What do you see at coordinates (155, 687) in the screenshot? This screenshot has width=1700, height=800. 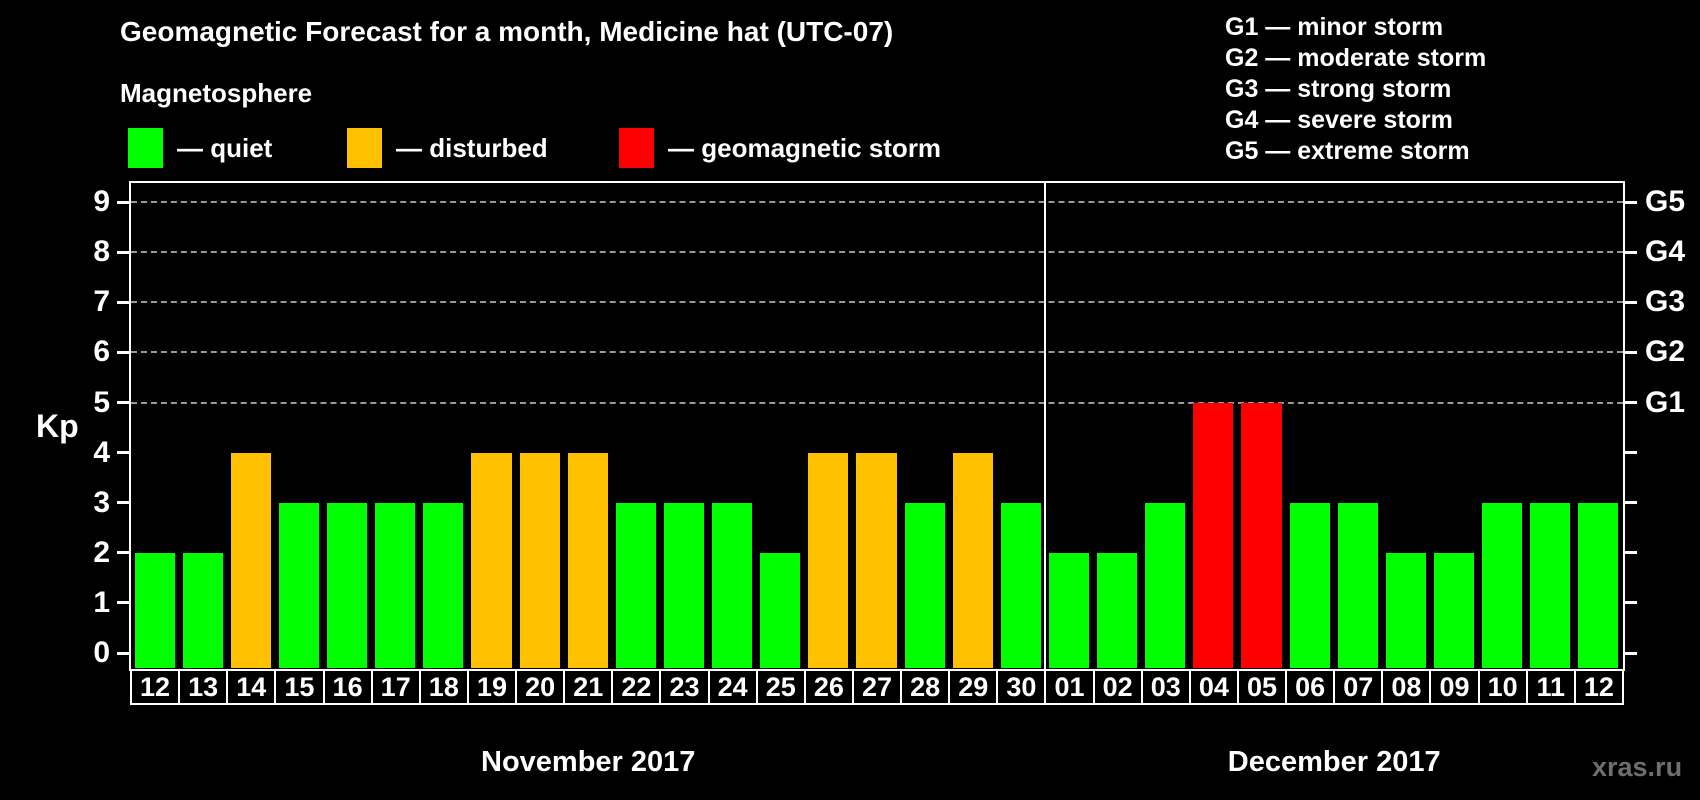 I see `day-cell: 12` at bounding box center [155, 687].